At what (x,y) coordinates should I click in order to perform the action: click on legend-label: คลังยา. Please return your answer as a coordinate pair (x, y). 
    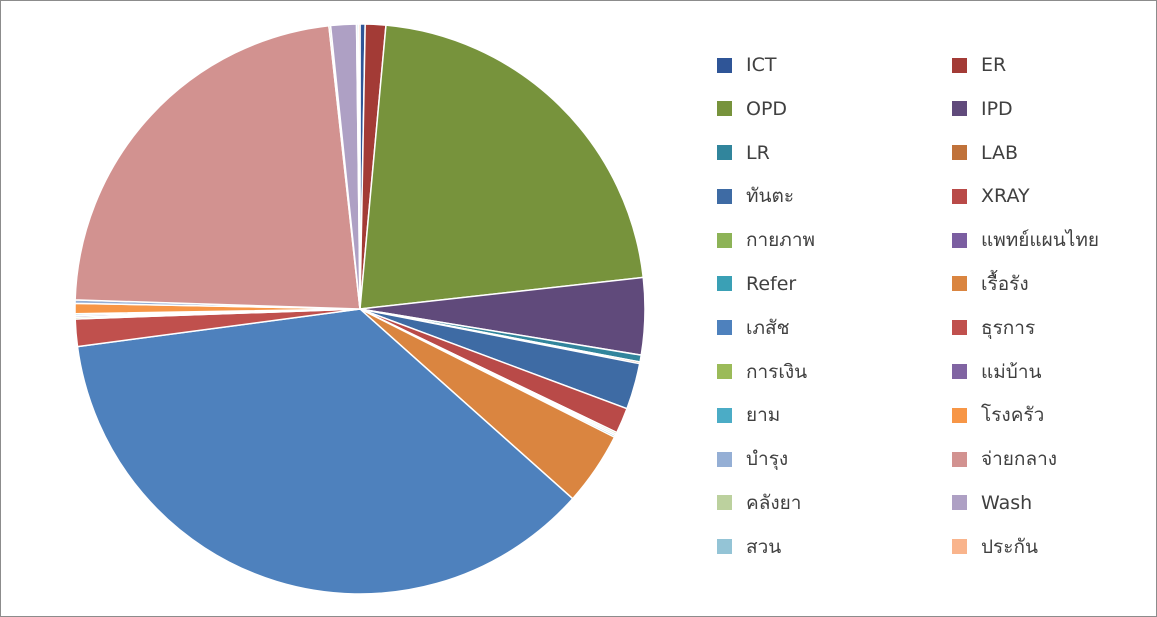
    Looking at the image, I should click on (774, 502).